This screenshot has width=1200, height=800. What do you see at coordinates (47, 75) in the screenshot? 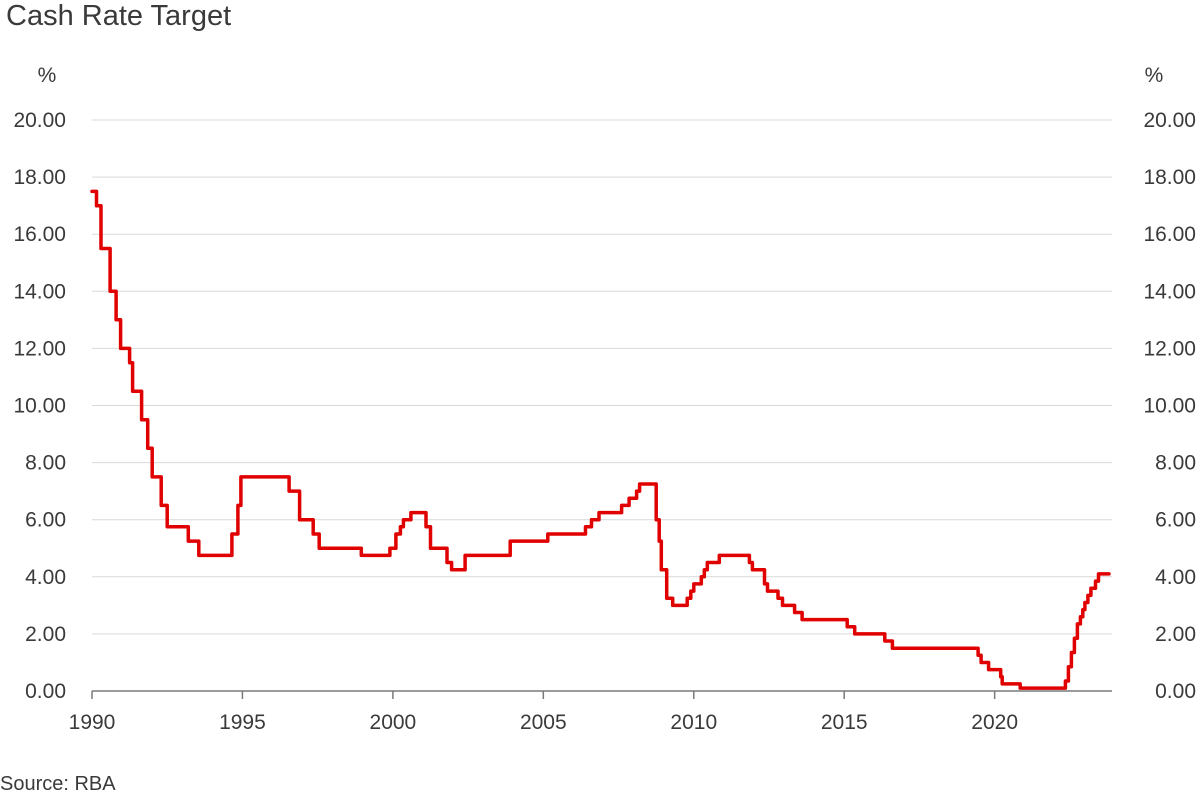
I see `y-unit-left: %` at bounding box center [47, 75].